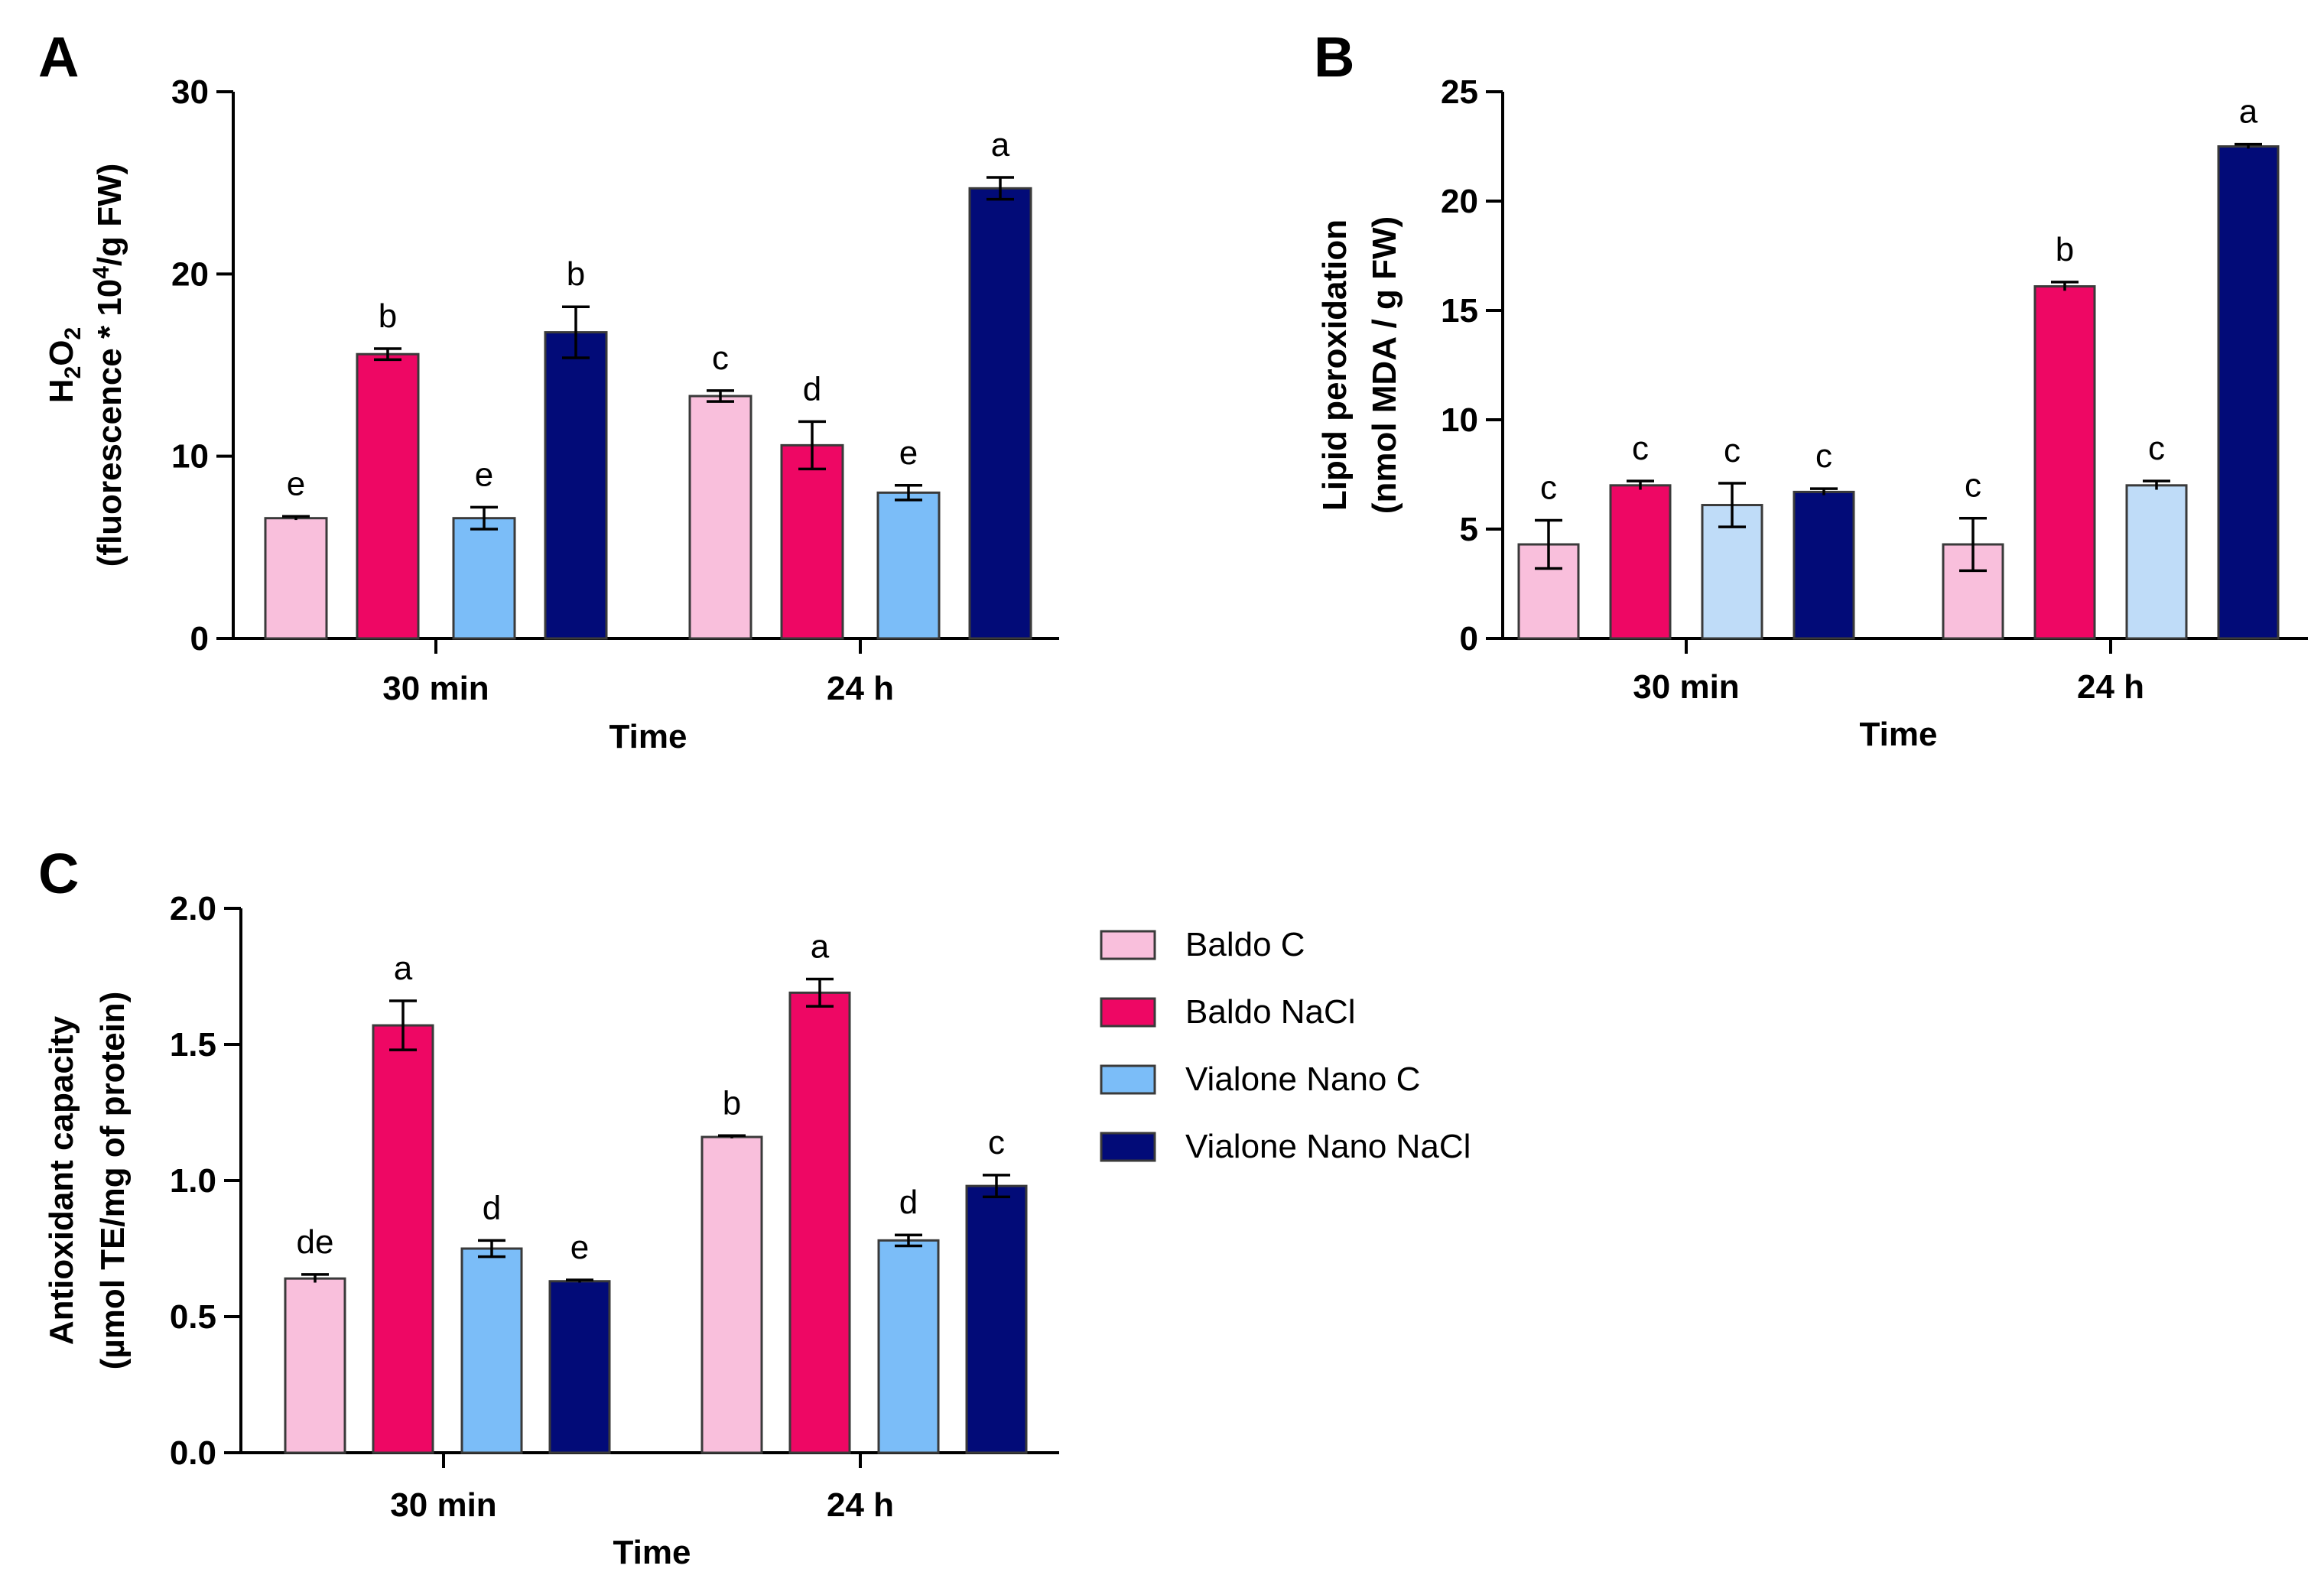  I want to click on y-tick-label: 2.0, so click(193, 909).